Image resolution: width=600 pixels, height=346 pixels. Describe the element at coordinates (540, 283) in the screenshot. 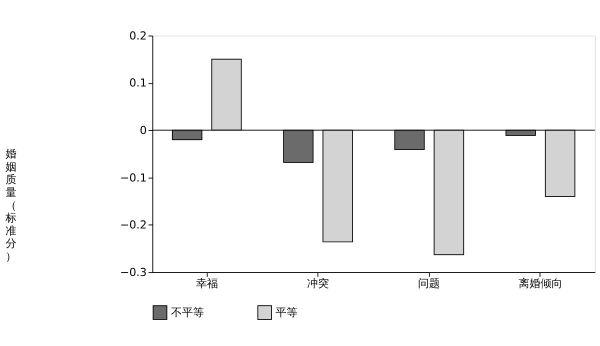

I see `x-tick-label: 离婚倾向` at that location.